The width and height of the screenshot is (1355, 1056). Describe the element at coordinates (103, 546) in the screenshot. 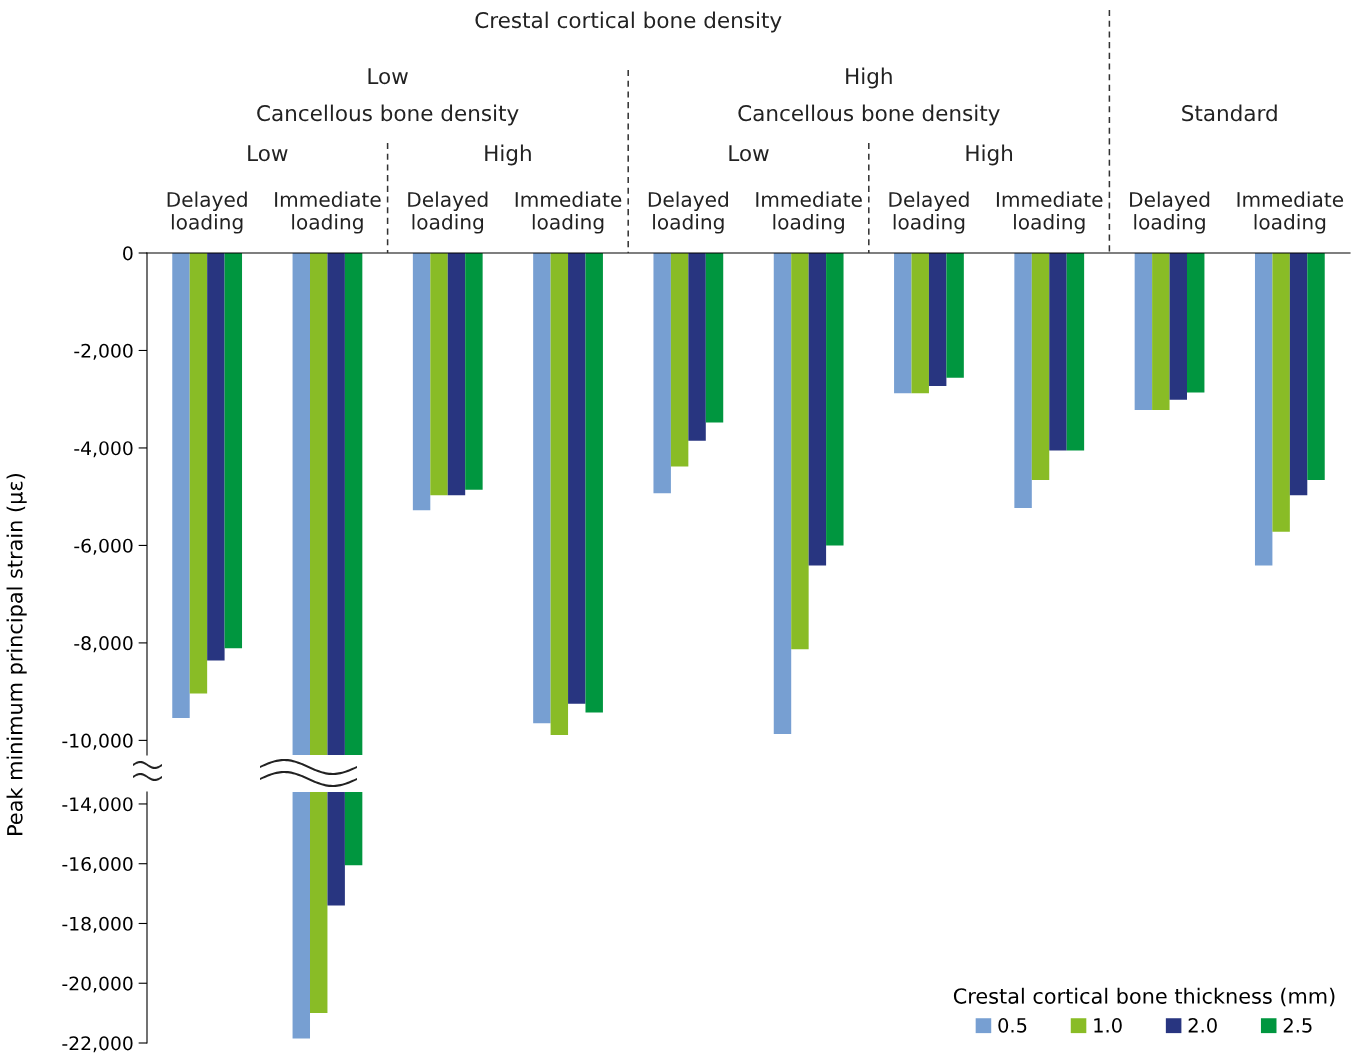

I see `y-tick-label: -6,000` at that location.